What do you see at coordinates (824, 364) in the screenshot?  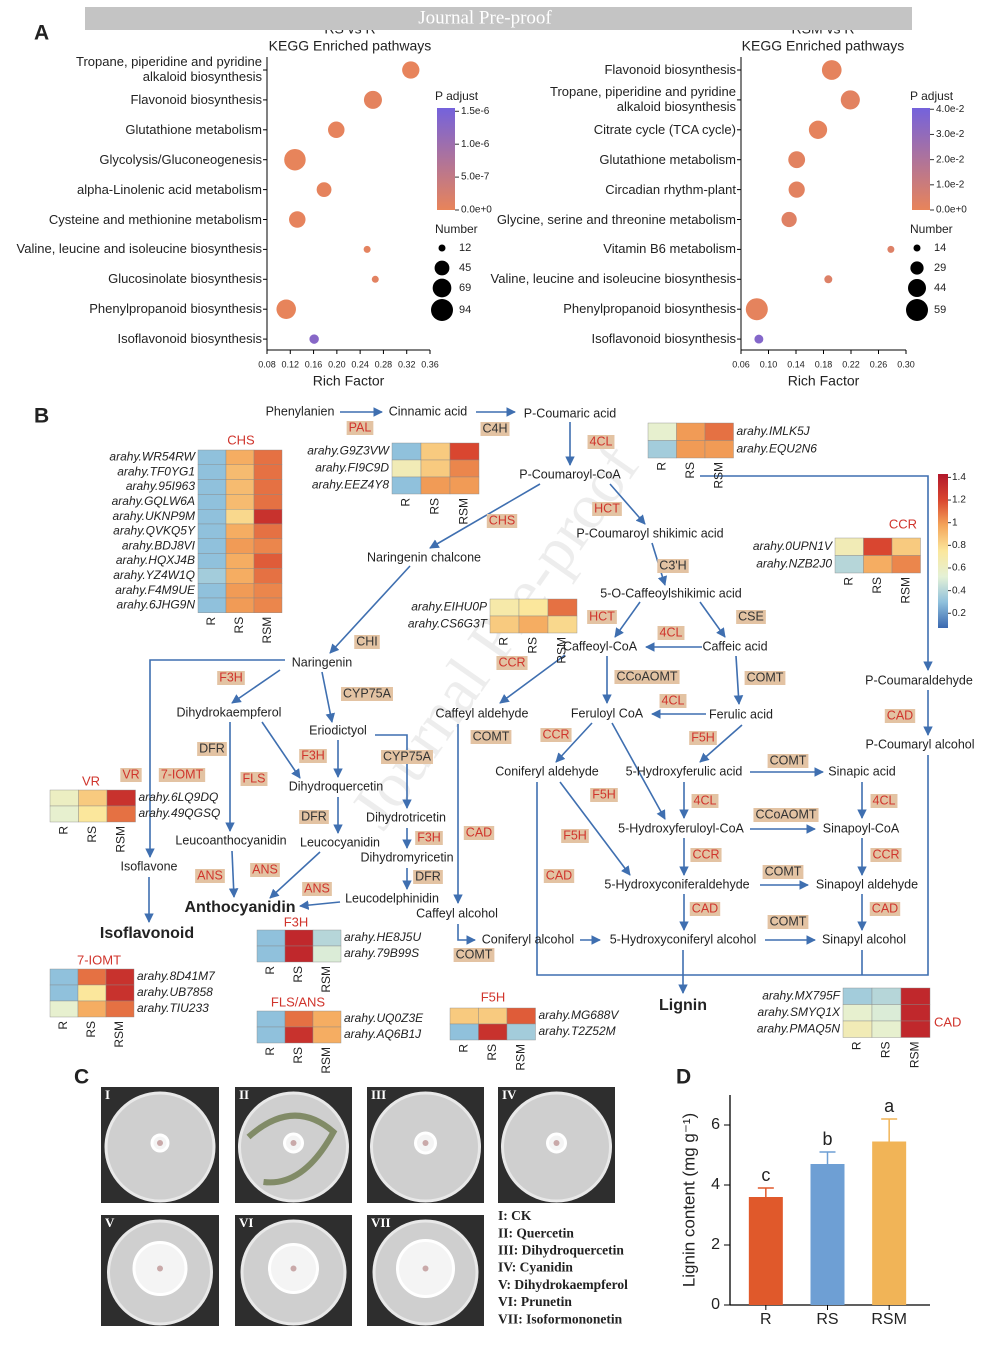 I see `x-tick-label: 0.18` at bounding box center [824, 364].